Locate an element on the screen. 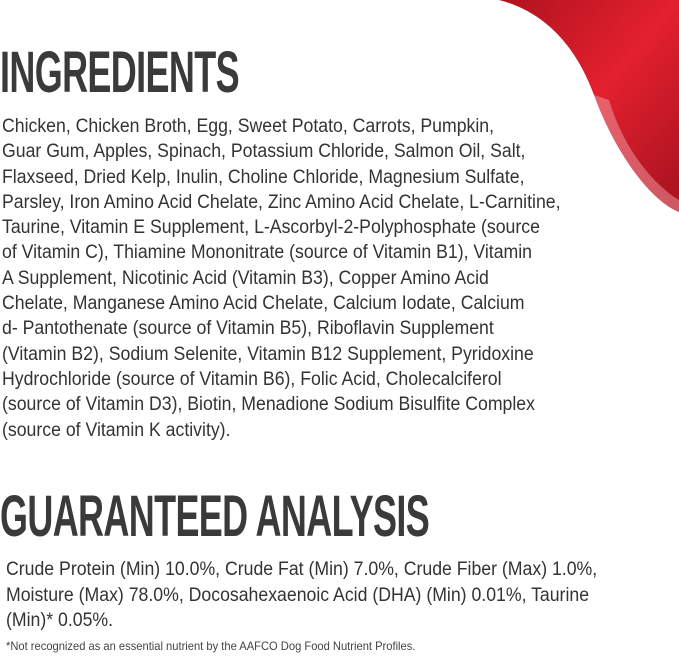  red-swoosh-decoration is located at coordinates (589, 106).